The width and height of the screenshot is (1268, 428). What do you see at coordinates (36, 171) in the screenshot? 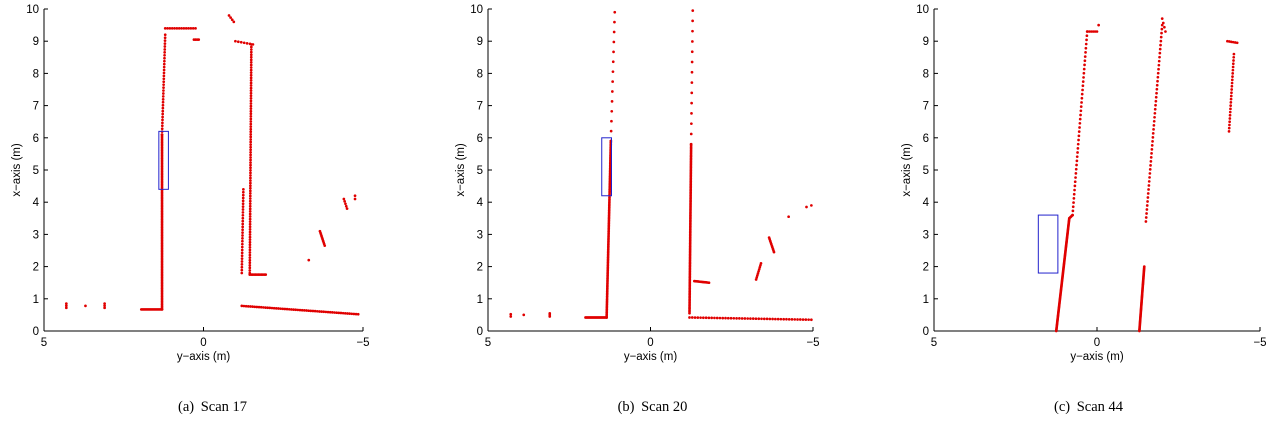
I see `y-tick-label: 5` at bounding box center [36, 171].